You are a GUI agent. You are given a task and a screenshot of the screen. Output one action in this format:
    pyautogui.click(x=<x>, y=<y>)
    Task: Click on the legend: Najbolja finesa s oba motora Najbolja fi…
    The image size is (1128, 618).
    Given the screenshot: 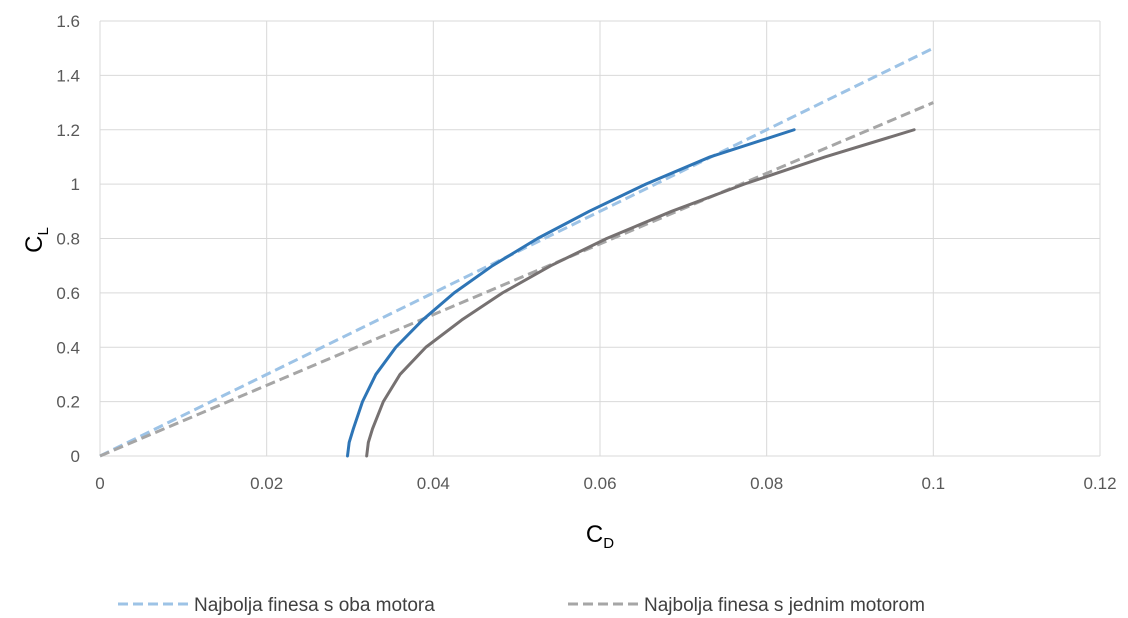 What is the action you would take?
    pyautogui.click(x=521, y=605)
    